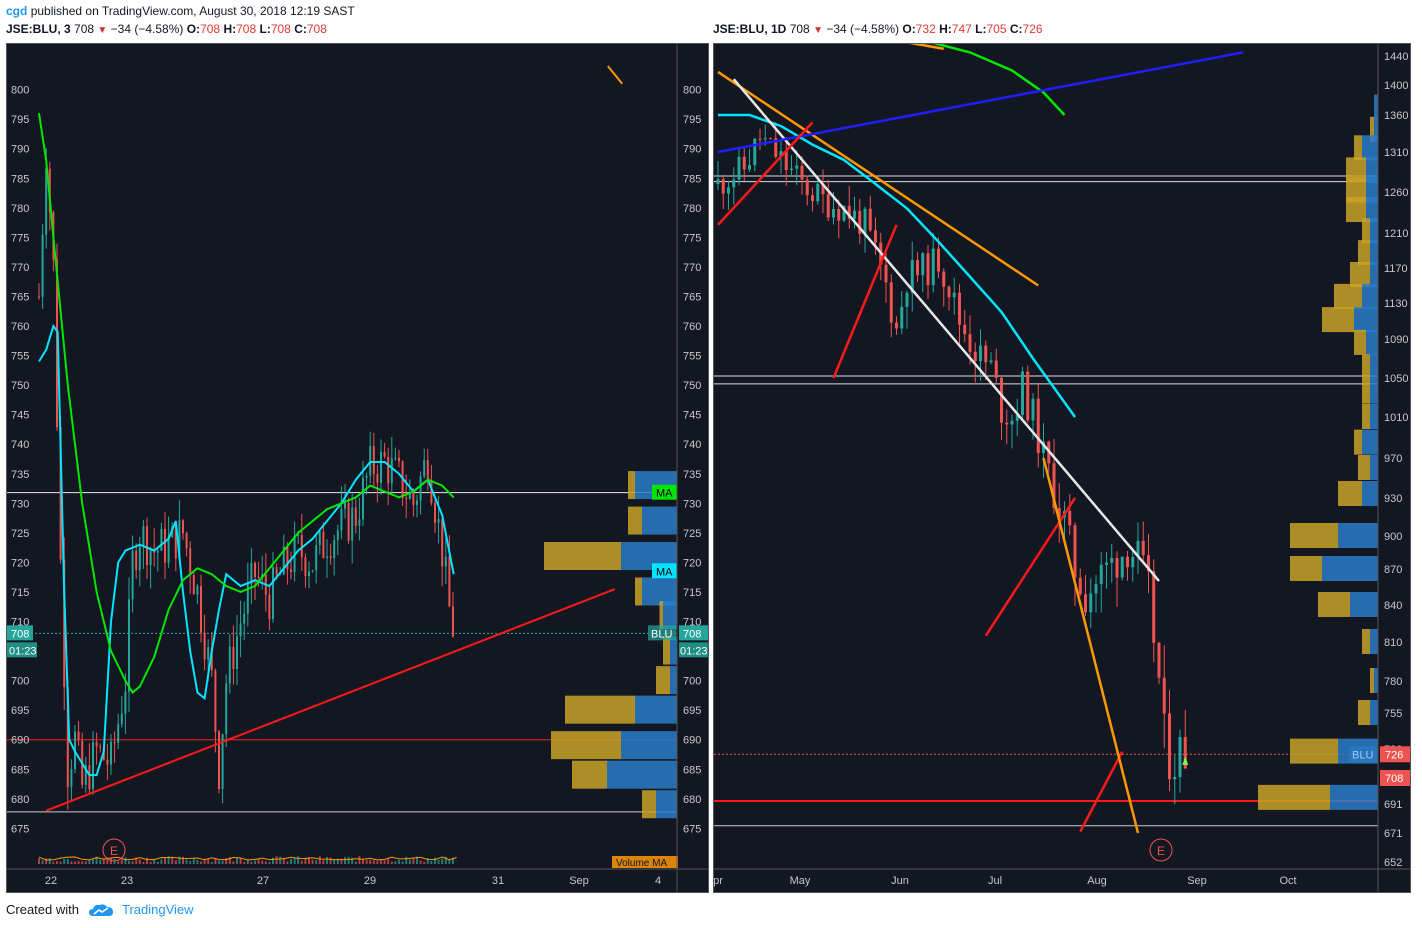  Describe the element at coordinates (926, 47) in the screenshot. I see `trendline-orange` at that location.